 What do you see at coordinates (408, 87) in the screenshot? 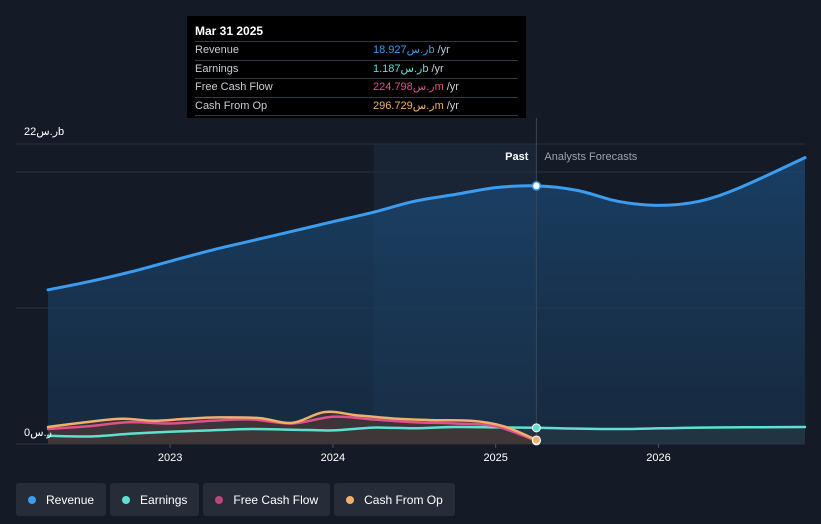
I see `tooltip-value-number: 224.798ر.سm` at bounding box center [408, 87].